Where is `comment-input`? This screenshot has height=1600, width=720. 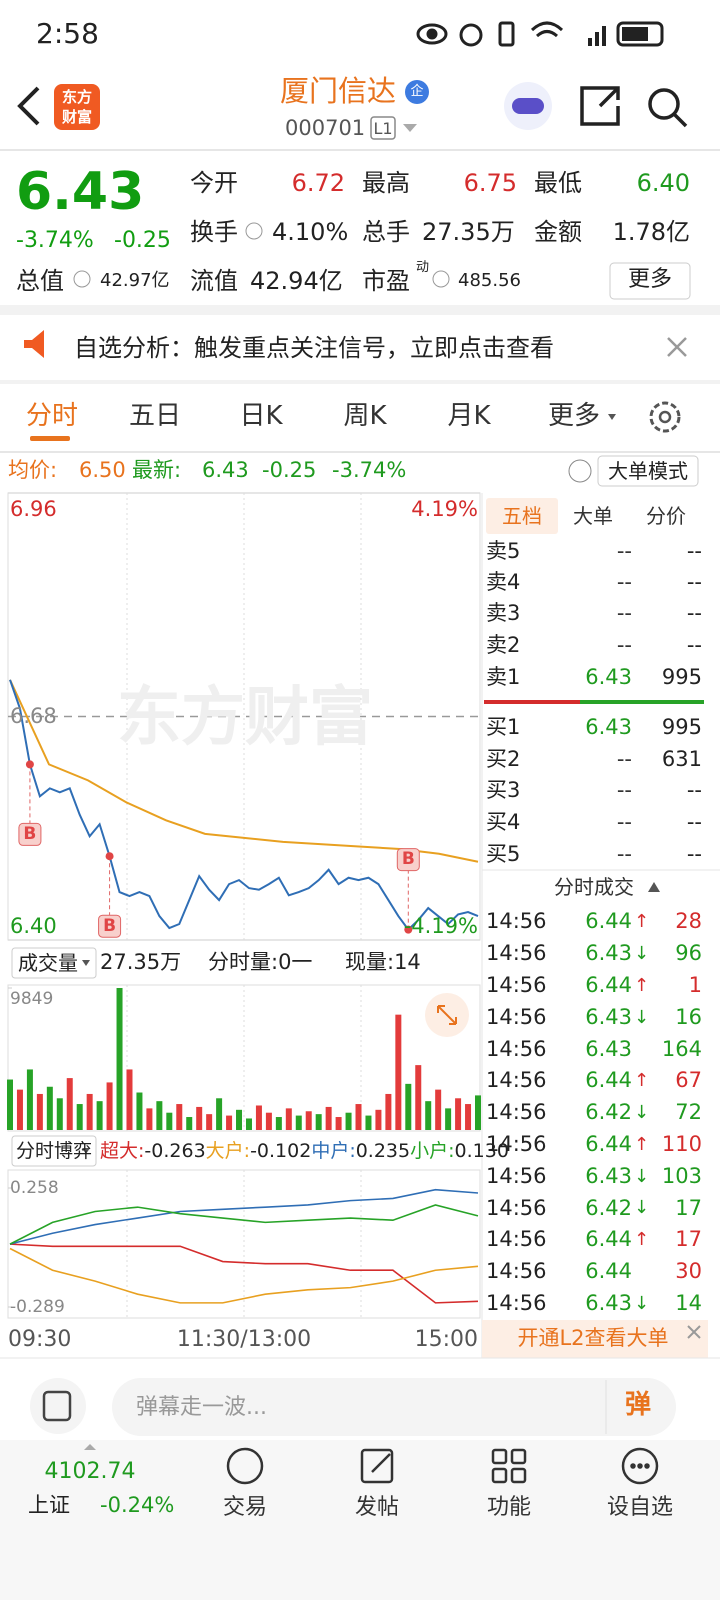 comment-input is located at coordinates (394, 1407).